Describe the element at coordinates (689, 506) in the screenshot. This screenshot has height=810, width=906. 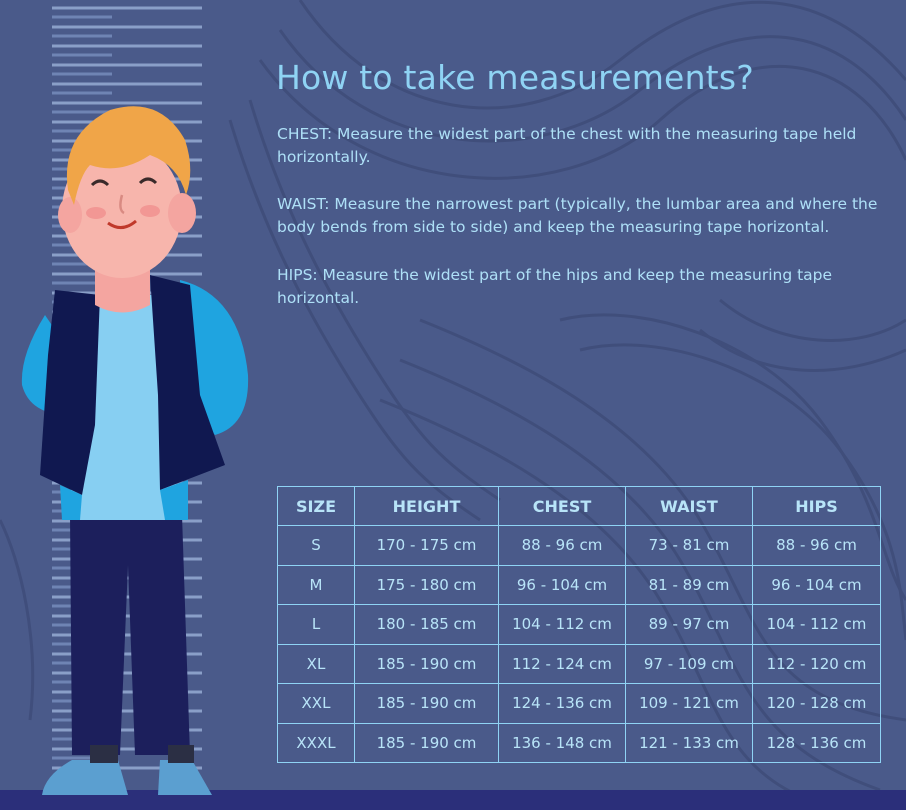
I see `header-waist: WAIST` at that location.